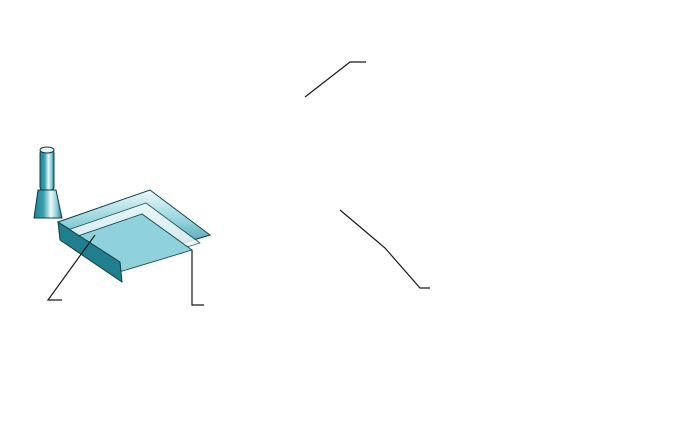  What do you see at coordinates (384, 249) in the screenshot?
I see `winston-leader` at bounding box center [384, 249].